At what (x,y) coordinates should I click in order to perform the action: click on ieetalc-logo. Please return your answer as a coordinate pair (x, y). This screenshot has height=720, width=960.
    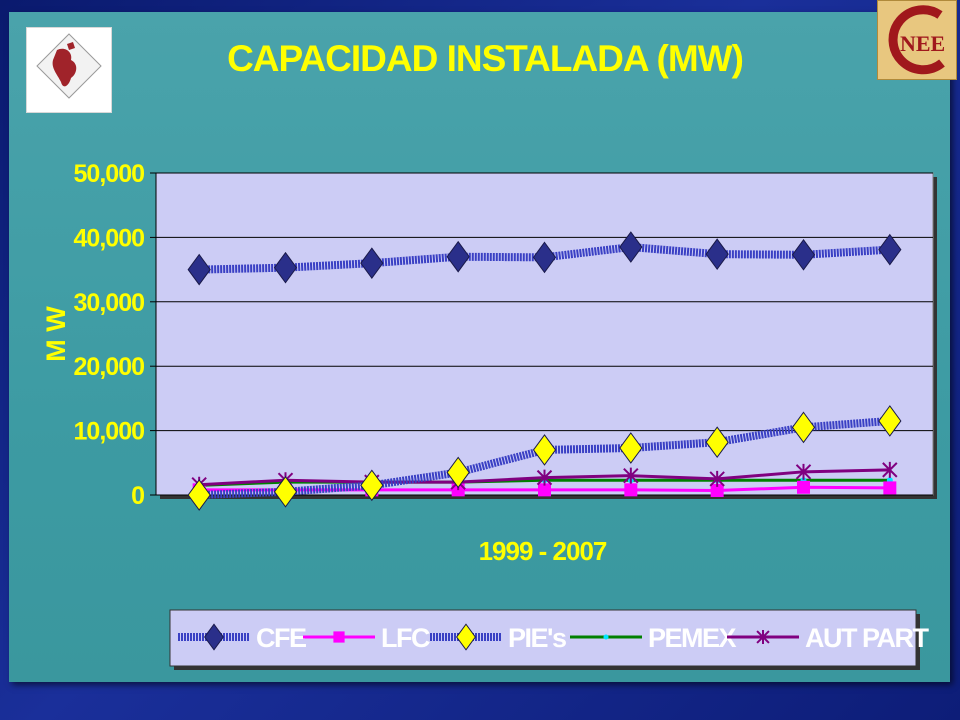
    Looking at the image, I should click on (69, 70).